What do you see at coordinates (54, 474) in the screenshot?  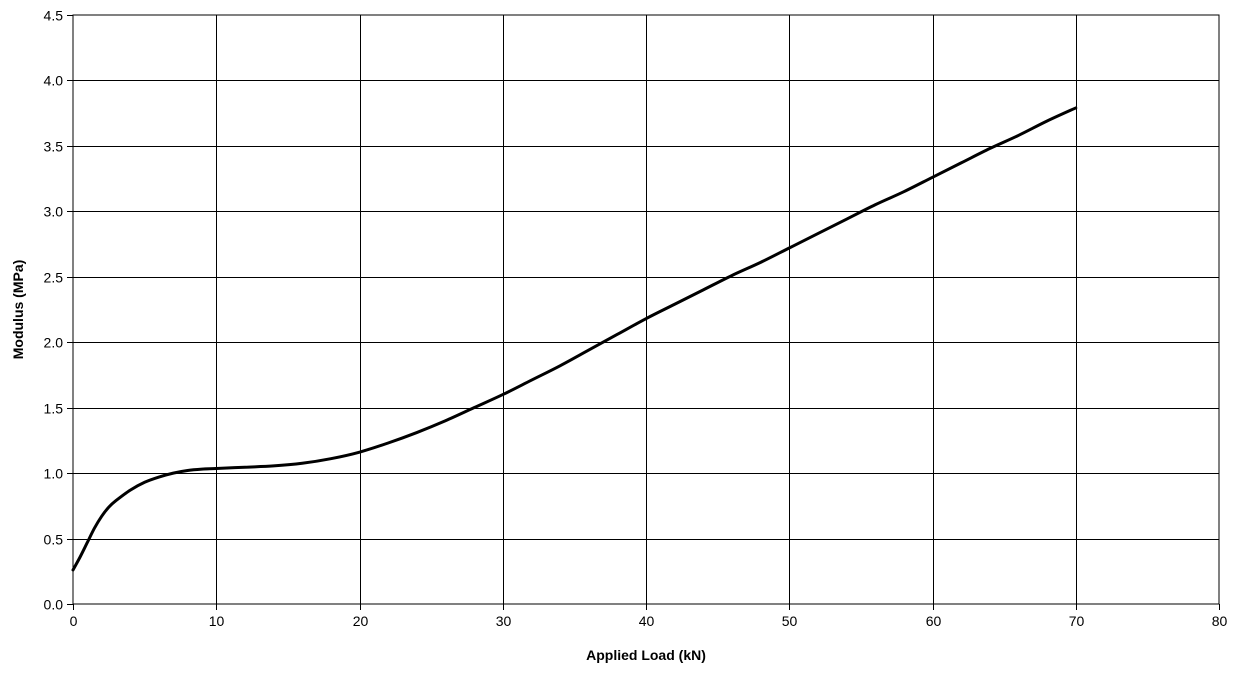 I see `y-tick-label: 1.0` at bounding box center [54, 474].